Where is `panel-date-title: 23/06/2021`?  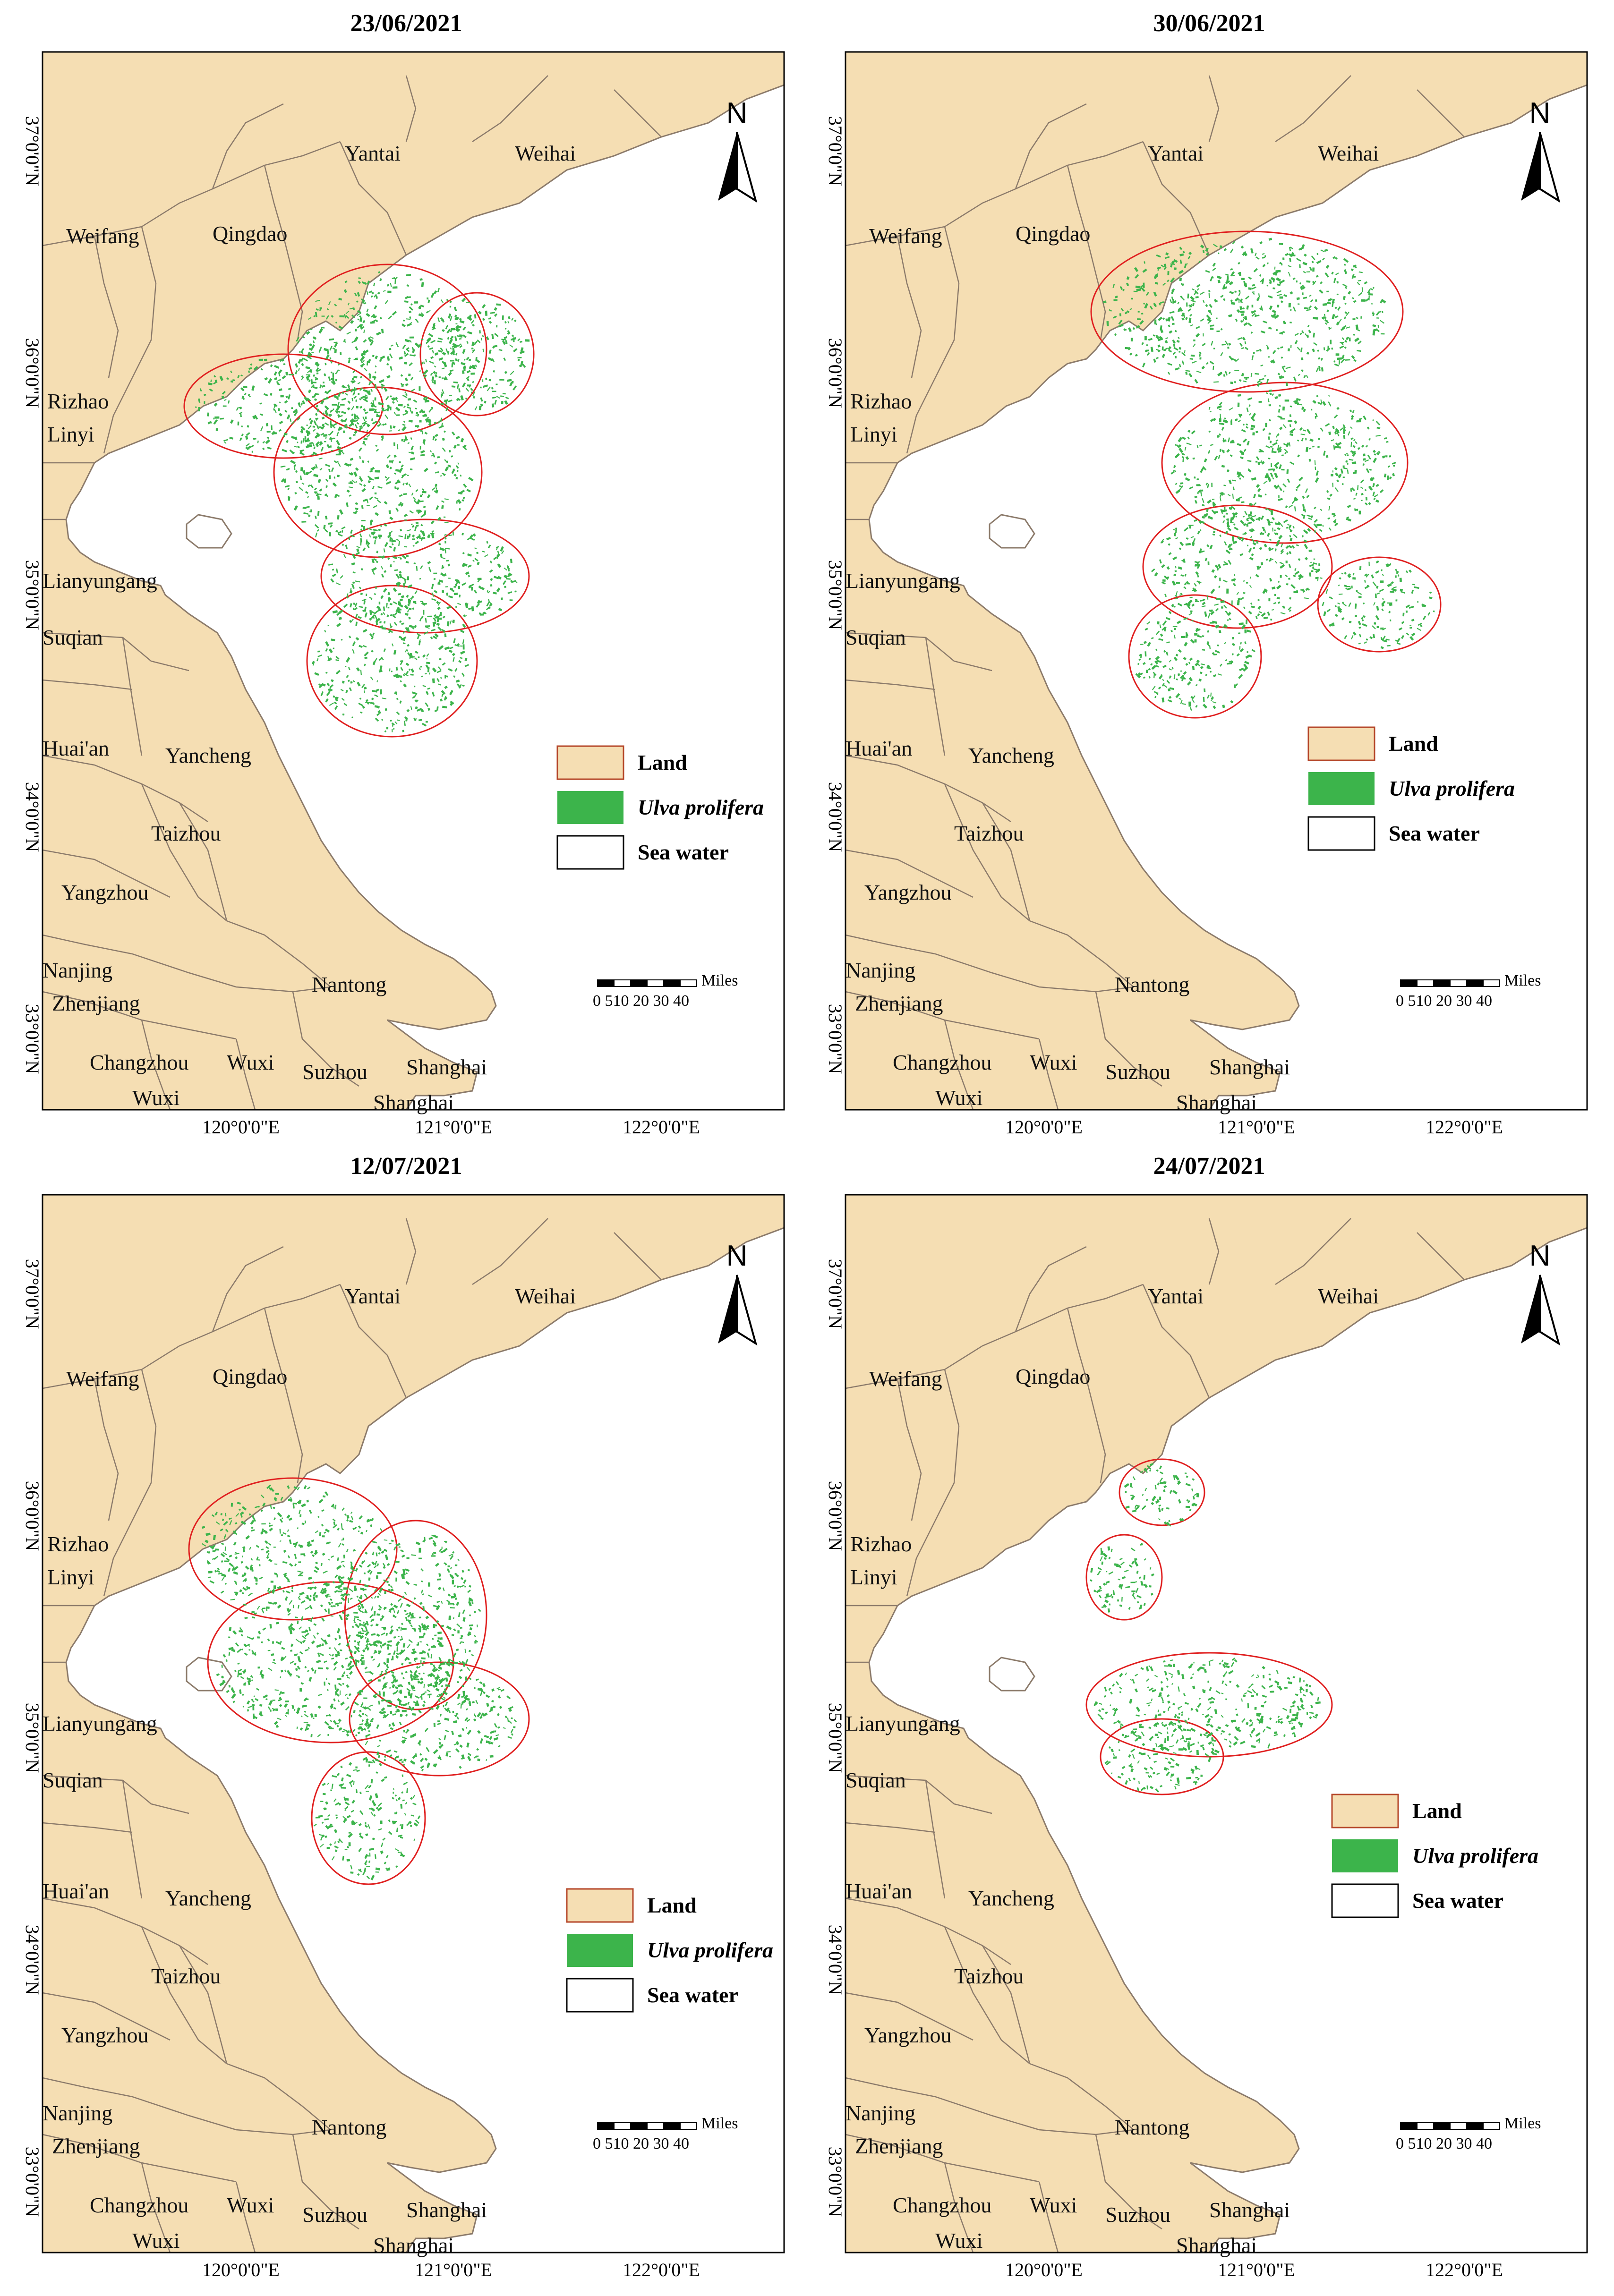
panel-date-title: 23/06/2021 is located at coordinates (406, 24).